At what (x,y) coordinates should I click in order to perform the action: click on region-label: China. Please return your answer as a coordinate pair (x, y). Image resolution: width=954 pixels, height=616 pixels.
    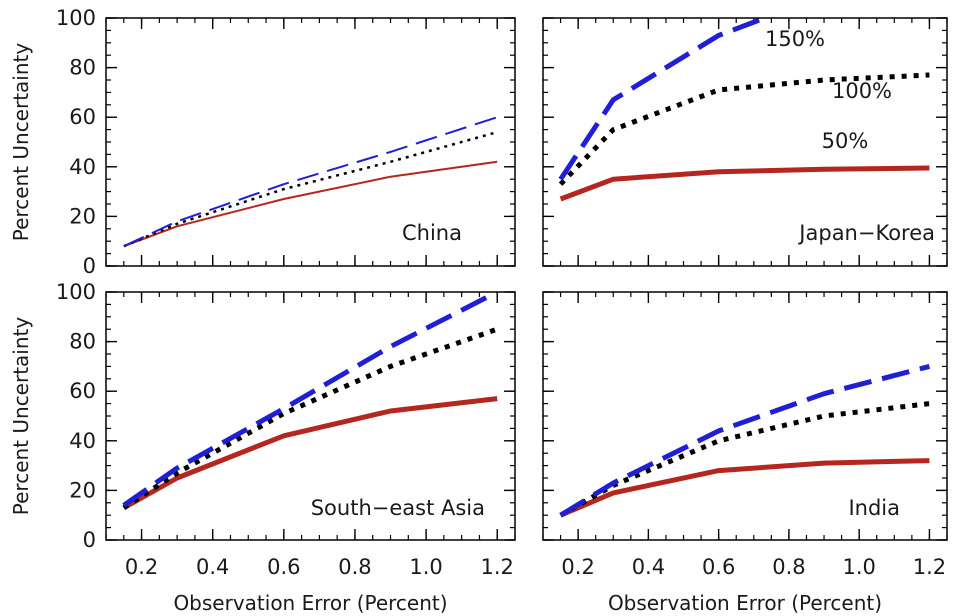
    Looking at the image, I should click on (432, 233).